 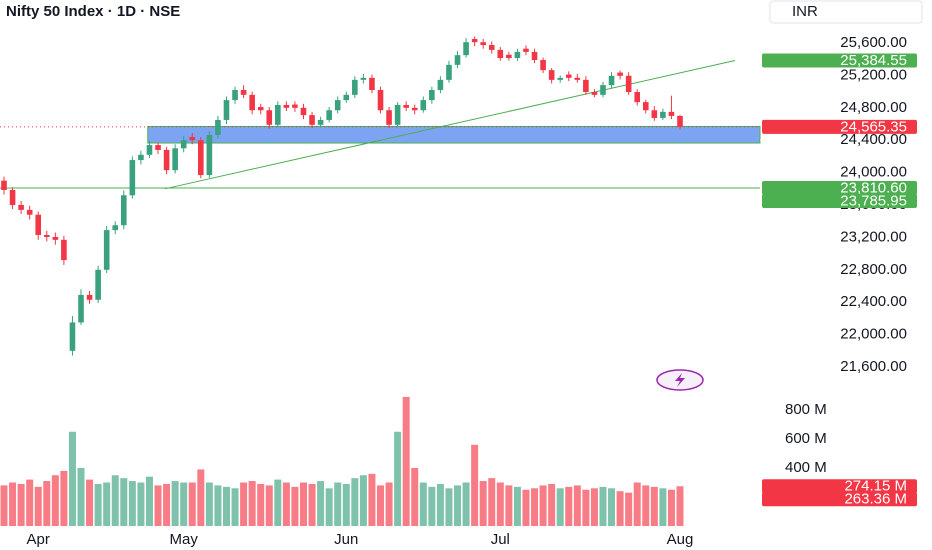 I want to click on price-label: 23,785.95, so click(x=873, y=200).